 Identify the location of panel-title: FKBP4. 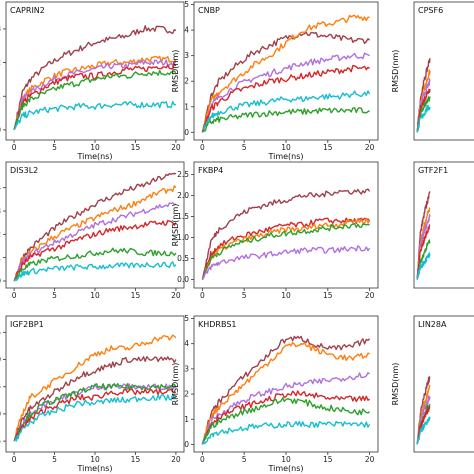
(210, 170).